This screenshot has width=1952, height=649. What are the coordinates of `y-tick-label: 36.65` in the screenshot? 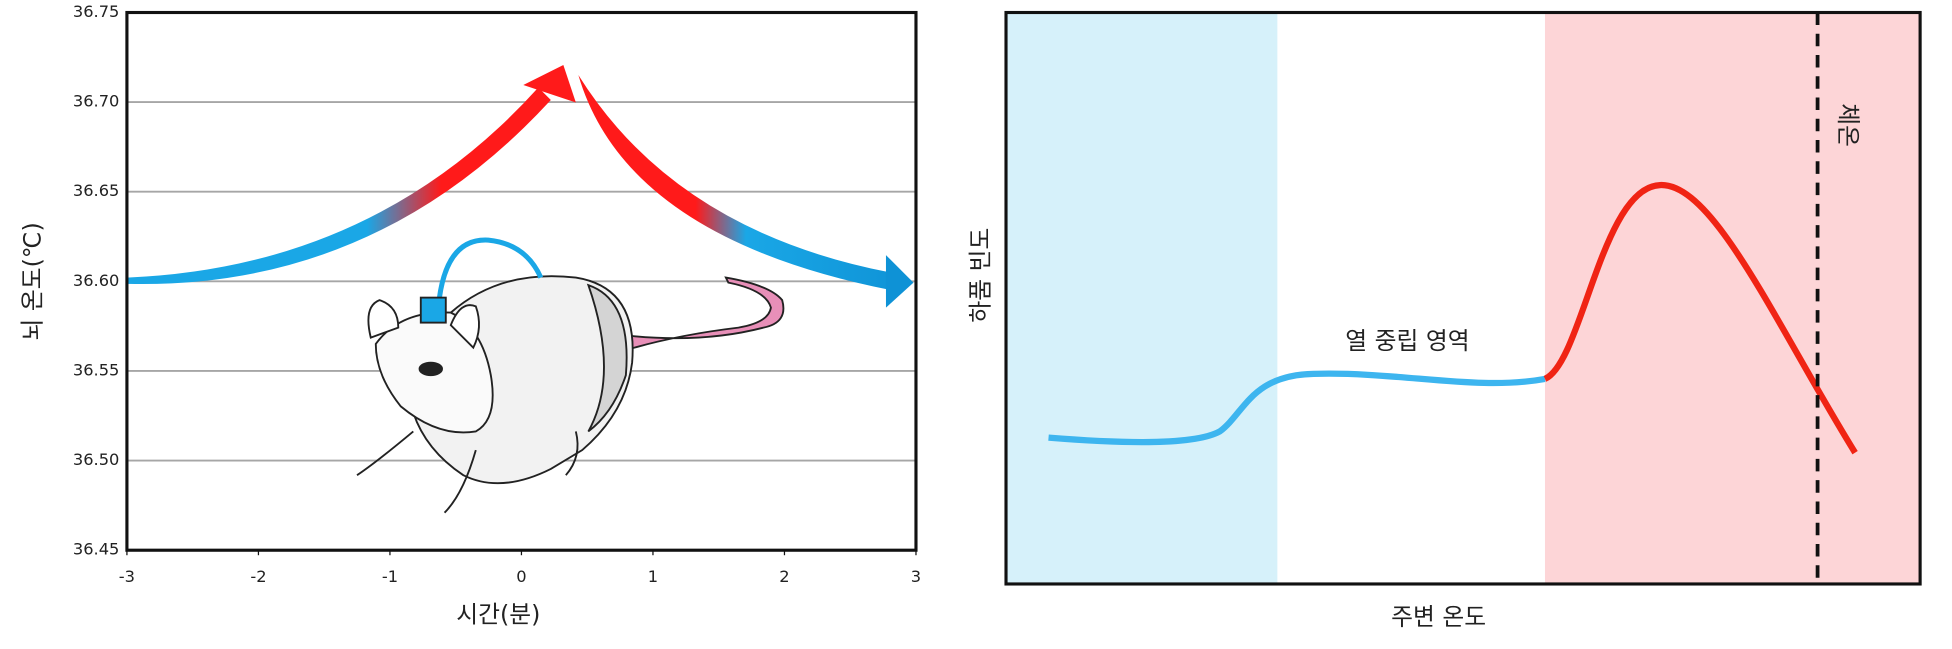 It's located at (96, 190).